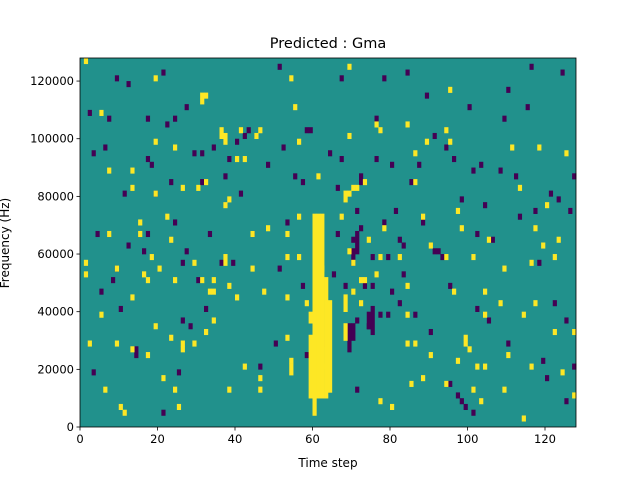 The image size is (640, 480). Describe the element at coordinates (157, 439) in the screenshot. I see `x-tick-label: 20` at that location.